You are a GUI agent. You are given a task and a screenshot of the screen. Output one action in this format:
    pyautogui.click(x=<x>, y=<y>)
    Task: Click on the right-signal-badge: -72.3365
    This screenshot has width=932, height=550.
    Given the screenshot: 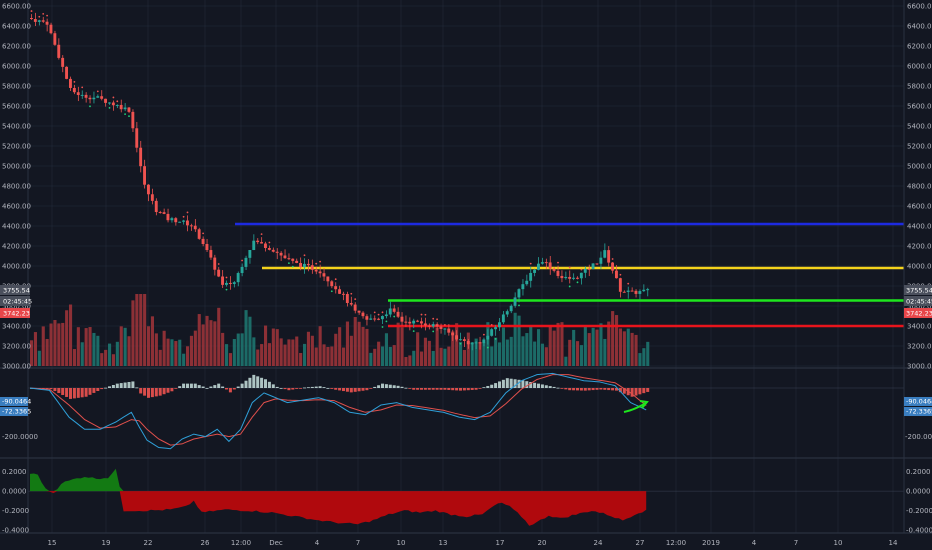 What is the action you would take?
    pyautogui.click(x=918, y=411)
    